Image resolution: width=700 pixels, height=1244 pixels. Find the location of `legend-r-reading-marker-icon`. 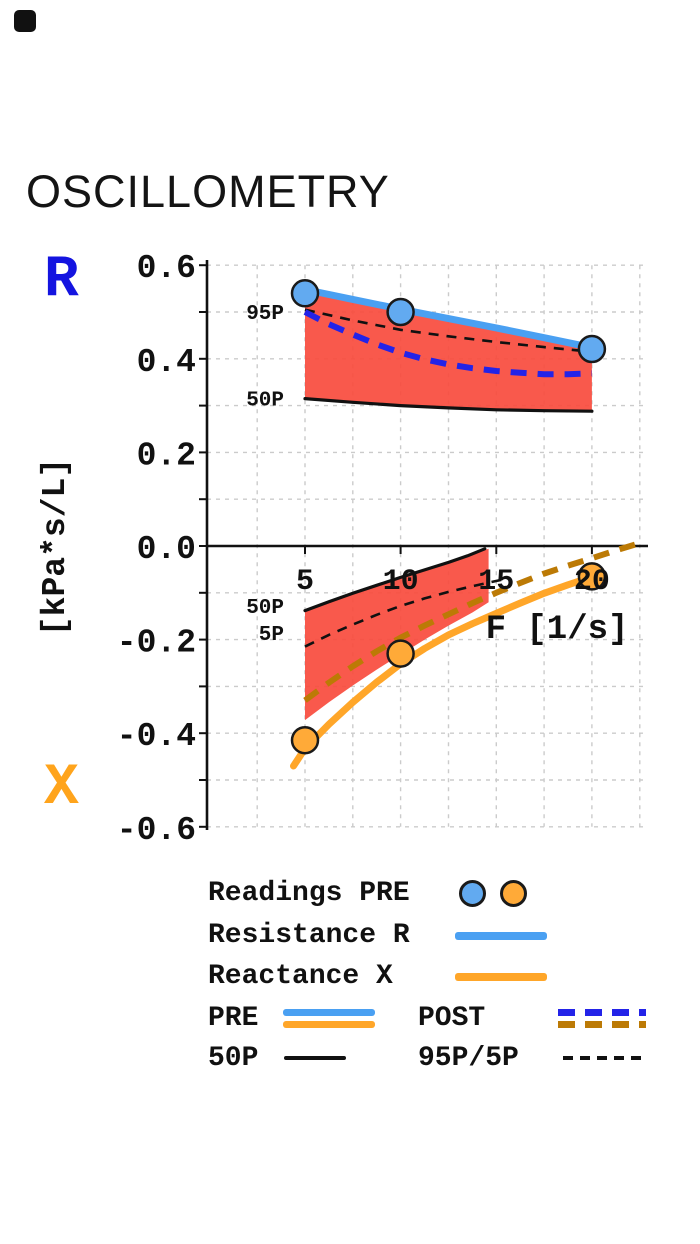

legend-r-reading-marker-icon is located at coordinates (472, 893).